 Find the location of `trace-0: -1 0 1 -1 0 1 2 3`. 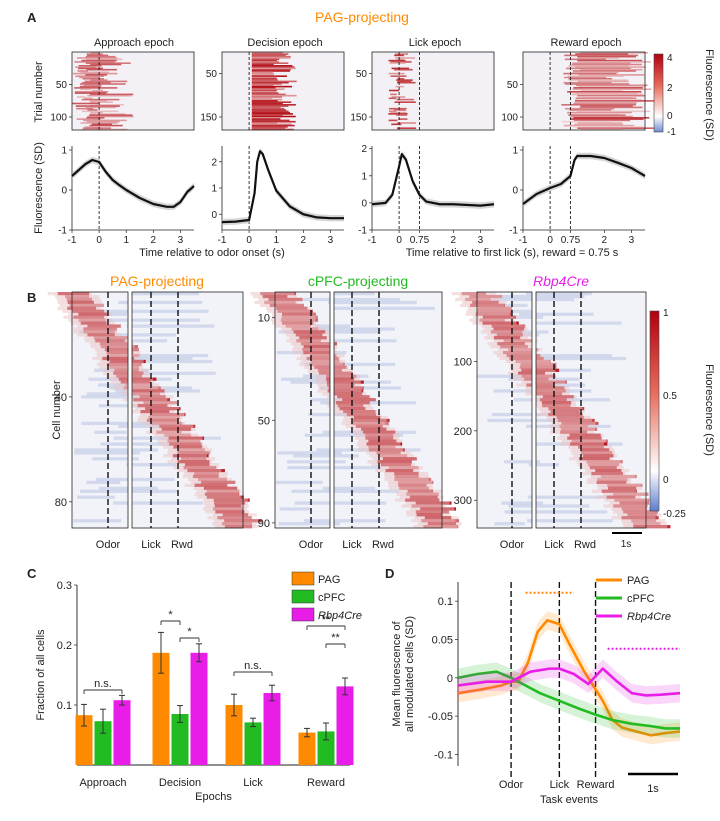

trace-0: -1 0 1 -1 0 1 2 3 is located at coordinates (126, 196).